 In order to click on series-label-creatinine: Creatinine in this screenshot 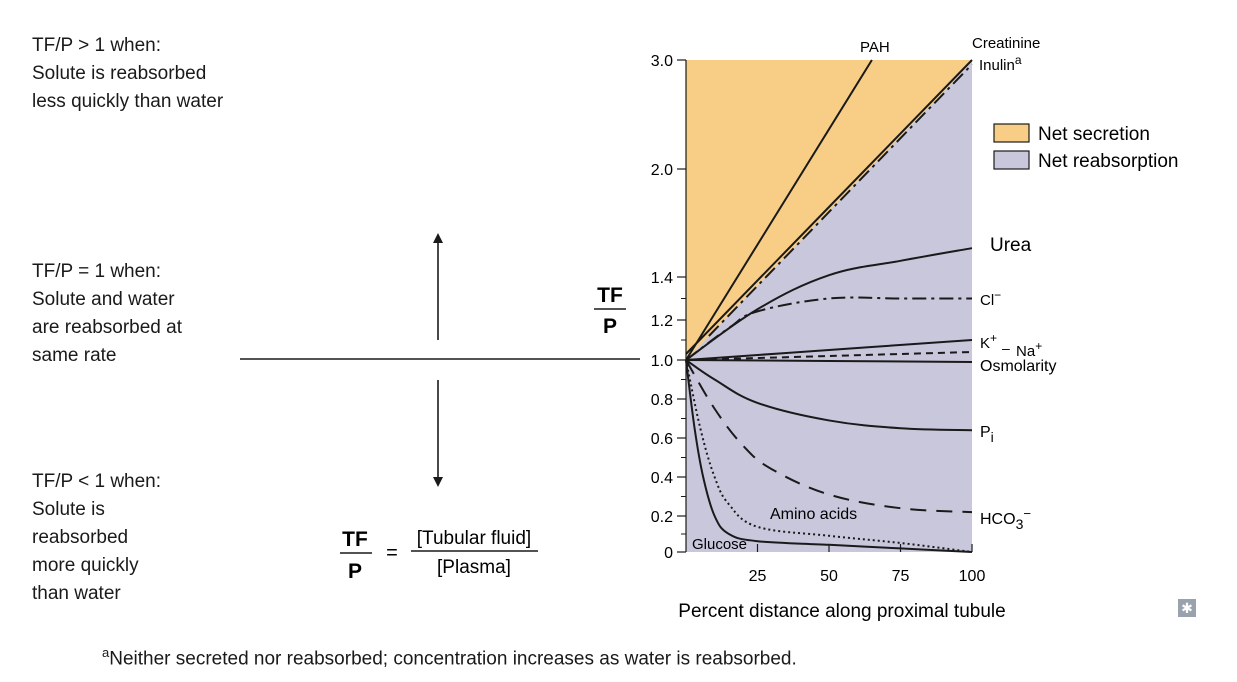, I will do `click(1006, 43)`.